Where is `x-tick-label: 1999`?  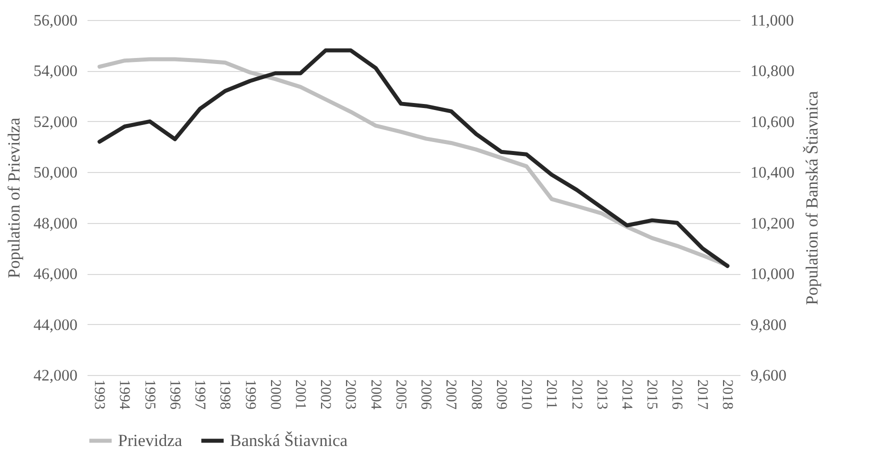 x-tick-label: 1999 is located at coordinates (250, 395).